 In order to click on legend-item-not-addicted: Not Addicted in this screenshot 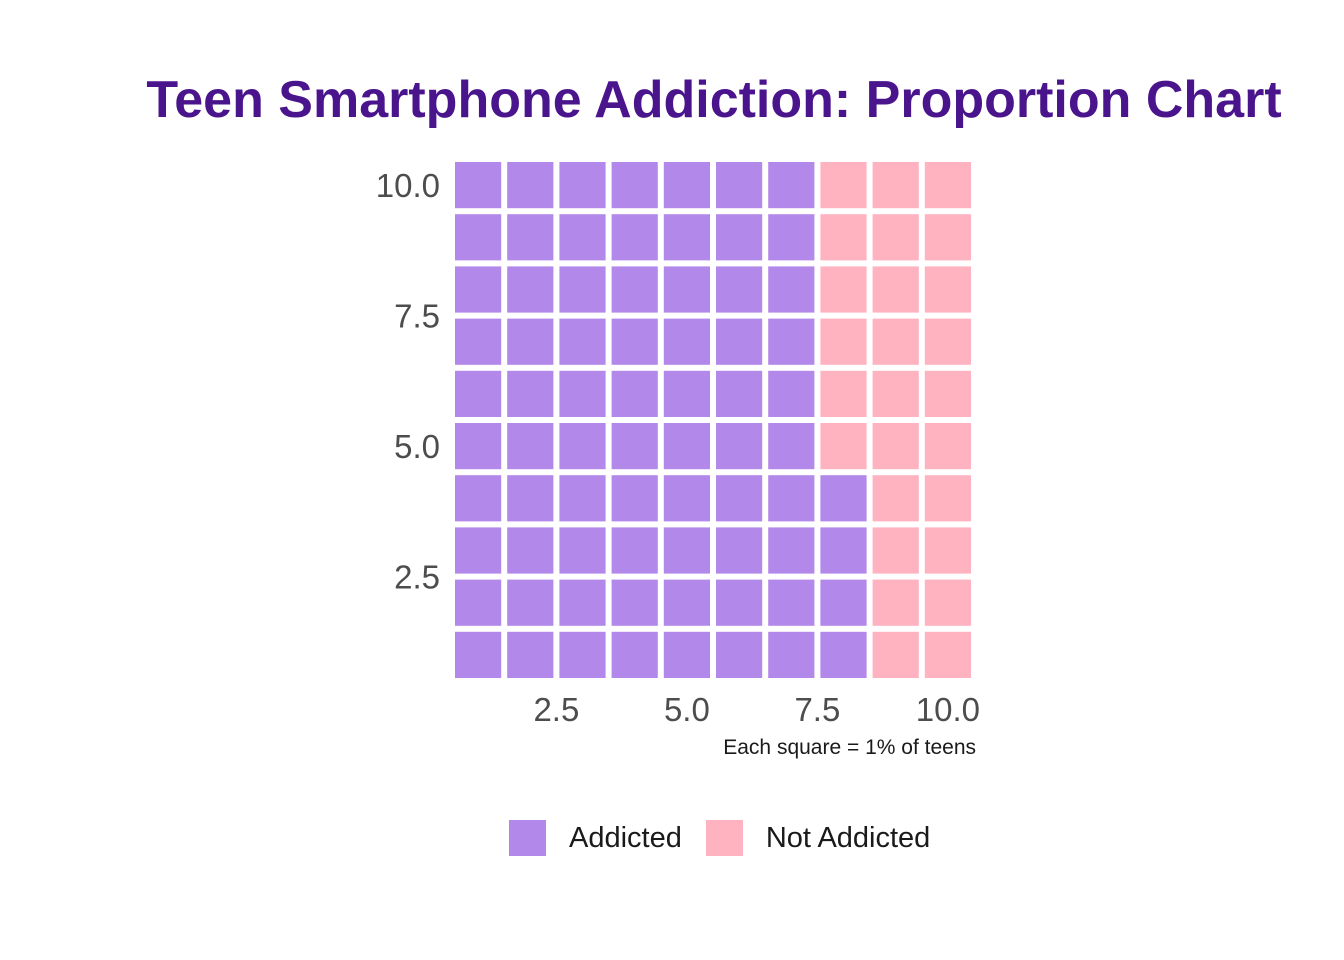, I will do `click(818, 838)`.